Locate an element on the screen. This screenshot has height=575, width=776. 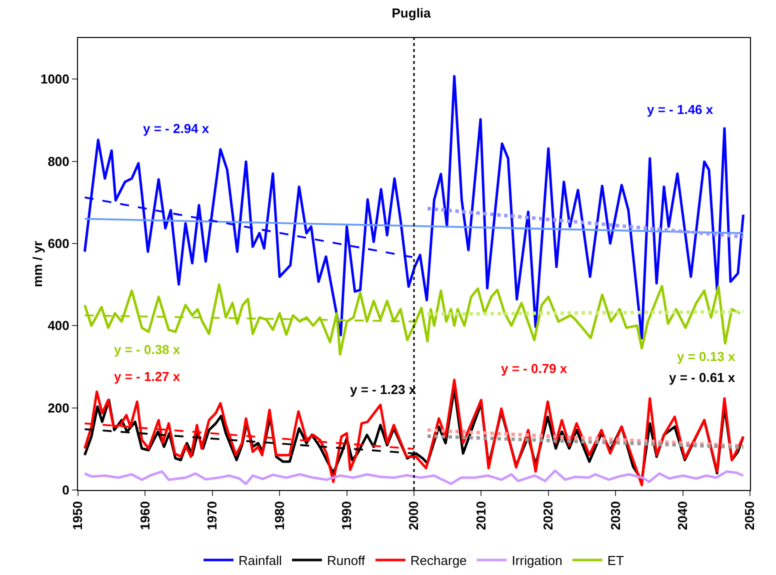
y-tick-label: 200 is located at coordinates (59, 408).